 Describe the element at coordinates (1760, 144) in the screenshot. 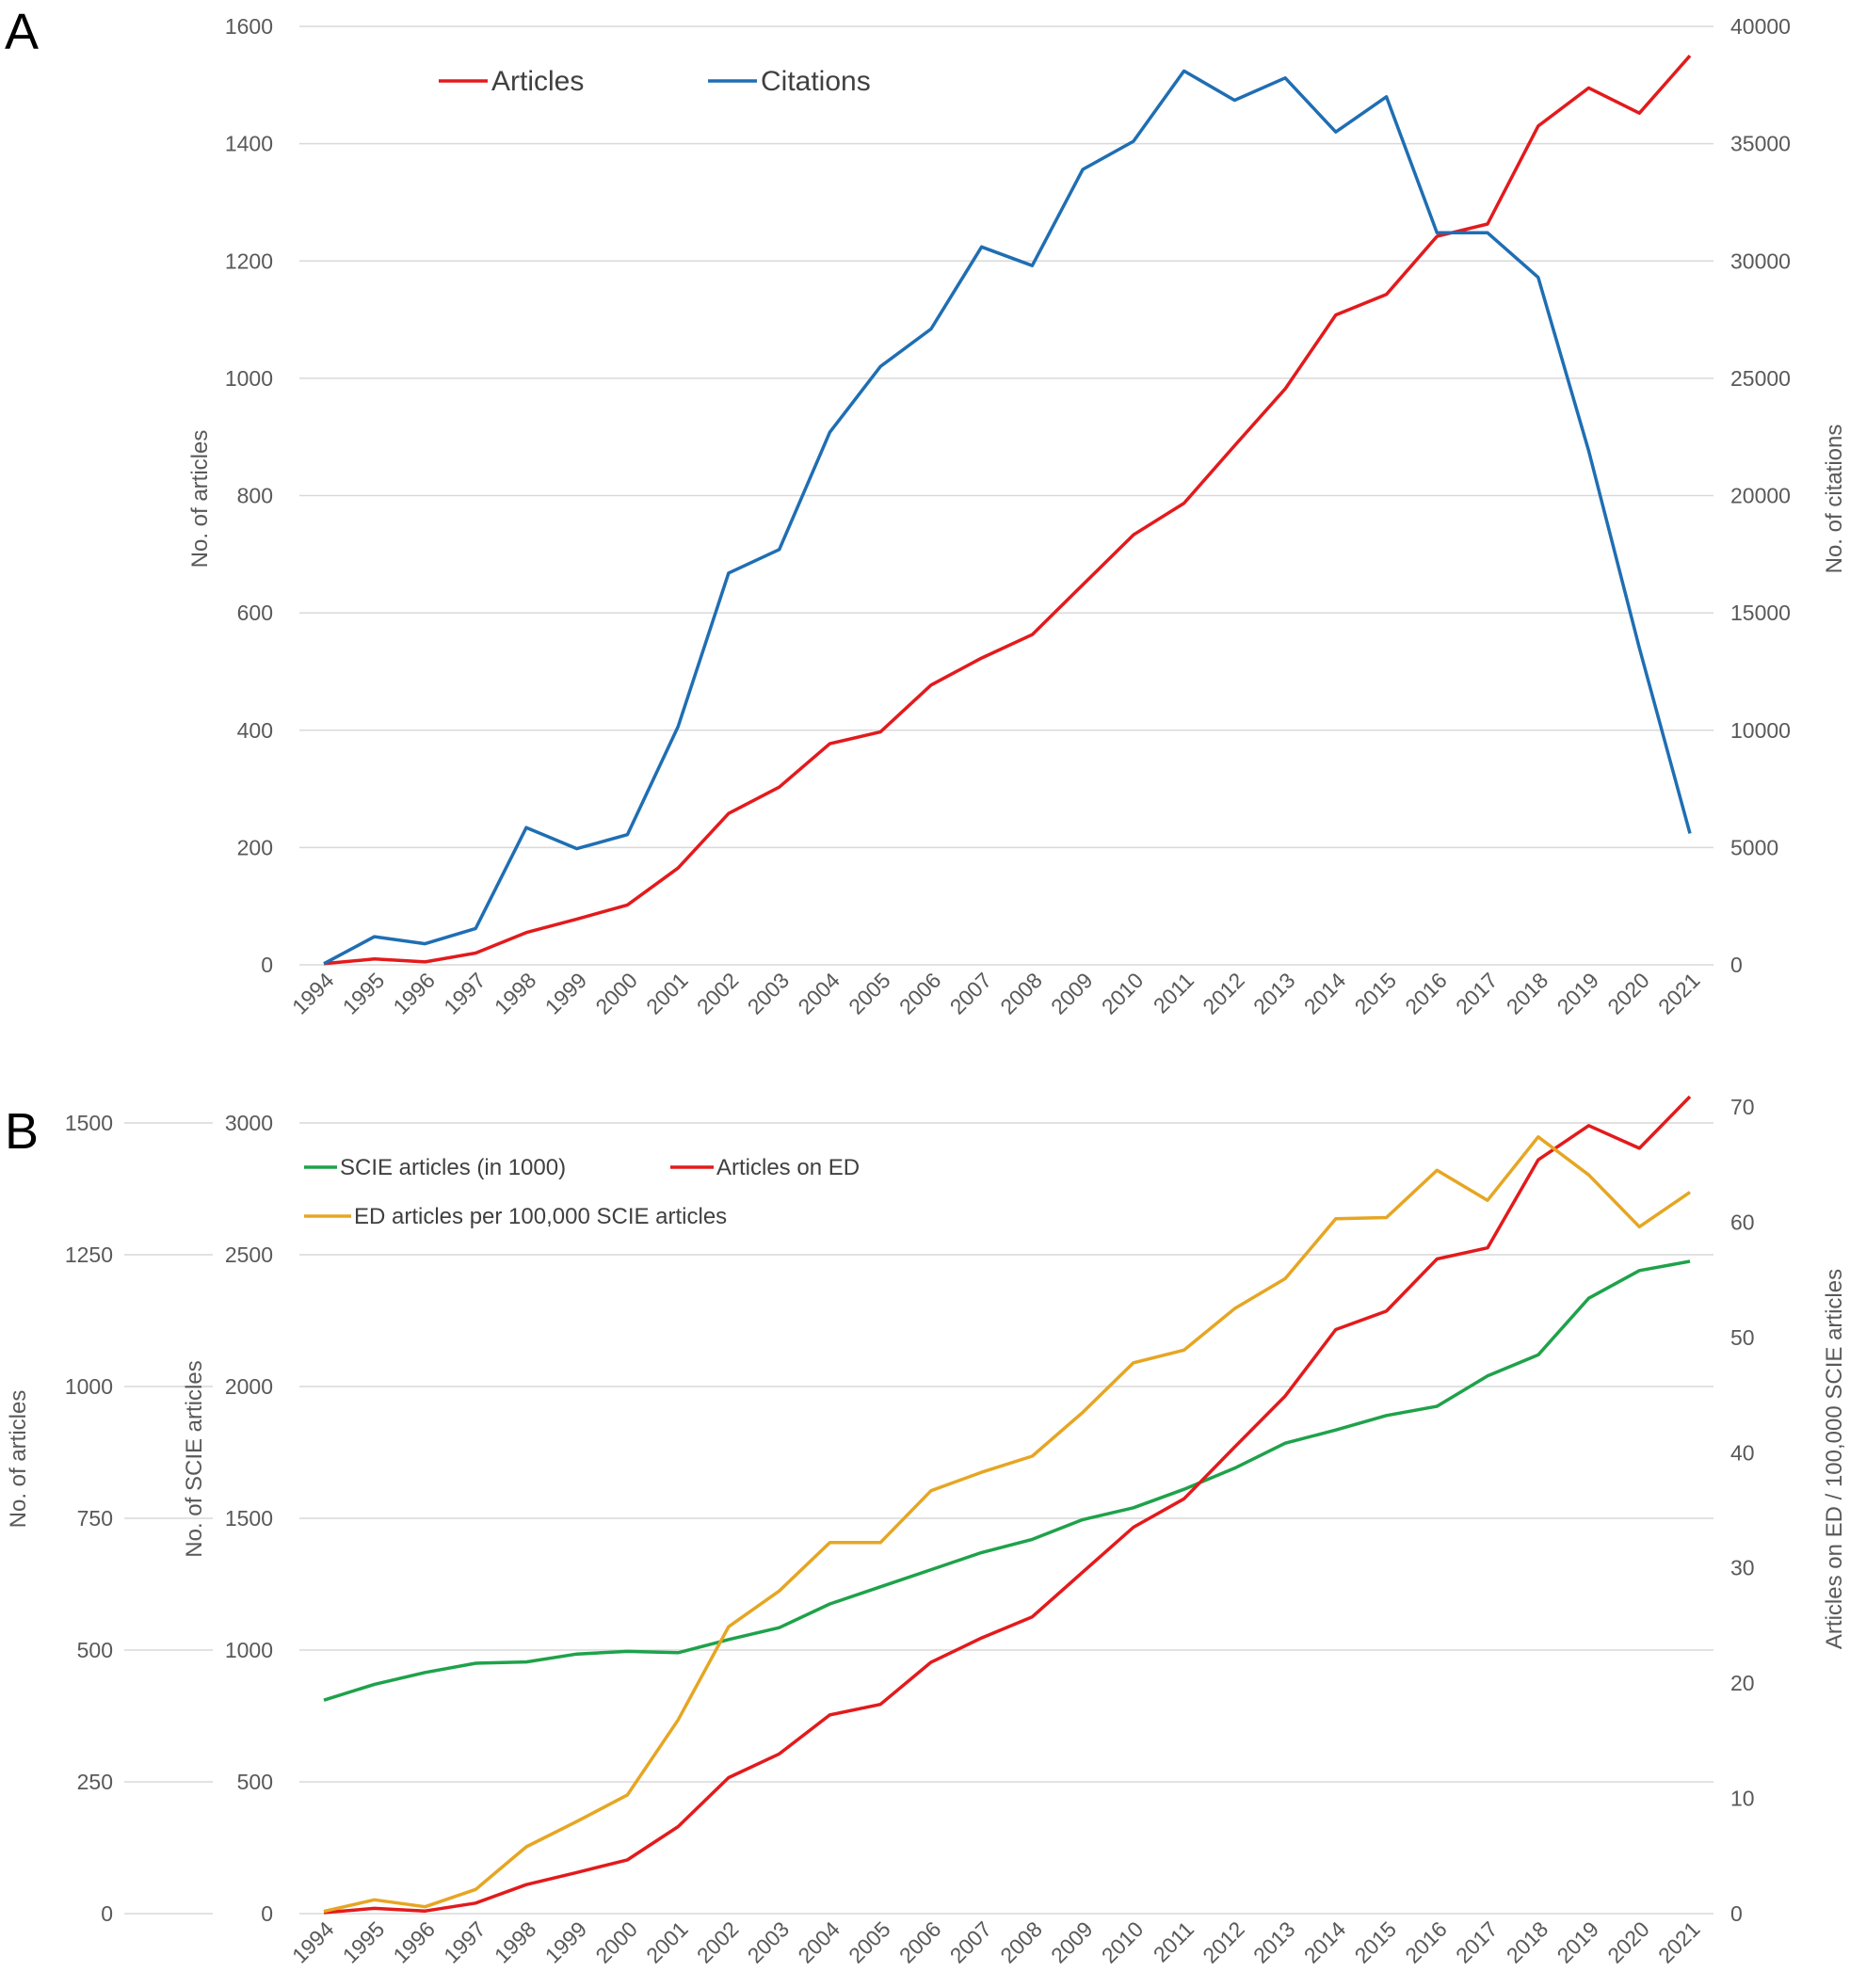

I see `right-tick-label-35000: 35000` at that location.